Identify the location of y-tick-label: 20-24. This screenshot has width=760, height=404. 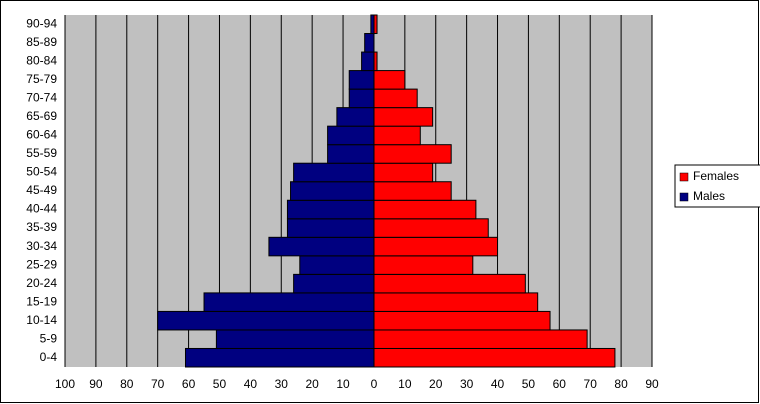
(41, 283).